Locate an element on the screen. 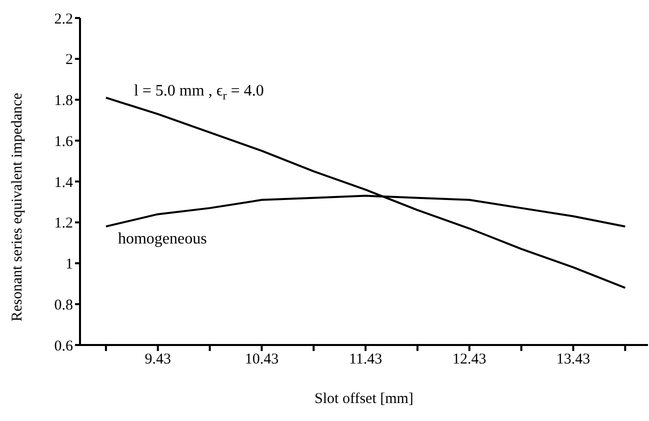 This screenshot has width=649, height=421. series-label: l = 5.0 mm , ϵ$_{r}$ = 4.0 is located at coordinates (199, 92).